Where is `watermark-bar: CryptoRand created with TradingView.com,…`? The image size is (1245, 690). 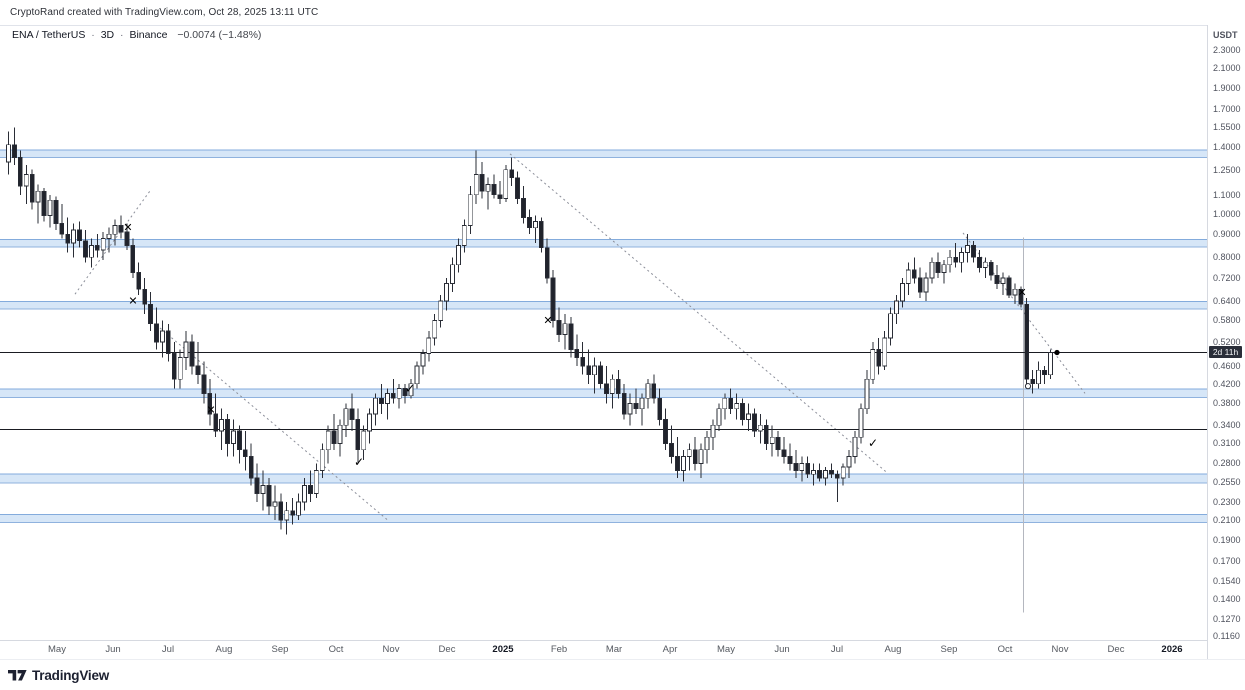
watermark-bar: CryptoRand created with TradingView.com,… is located at coordinates (622, 13).